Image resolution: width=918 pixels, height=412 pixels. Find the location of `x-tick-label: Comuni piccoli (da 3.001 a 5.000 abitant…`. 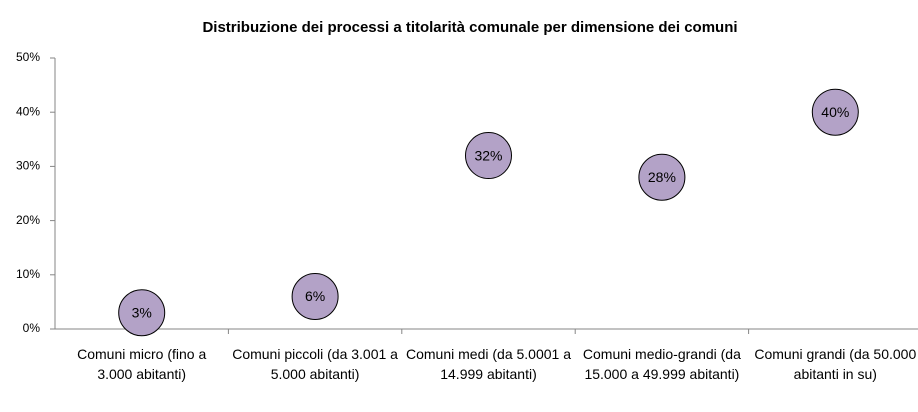

x-tick-label: Comuni piccoli (da 3.001 a 5.000 abitant… is located at coordinates (315, 364).